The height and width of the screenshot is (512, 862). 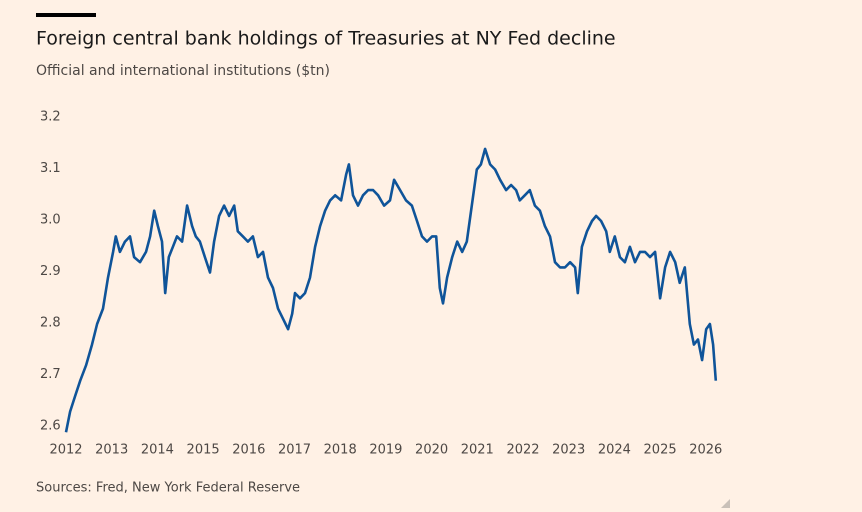 What do you see at coordinates (725, 503) in the screenshot?
I see `resize-handle` at bounding box center [725, 503].